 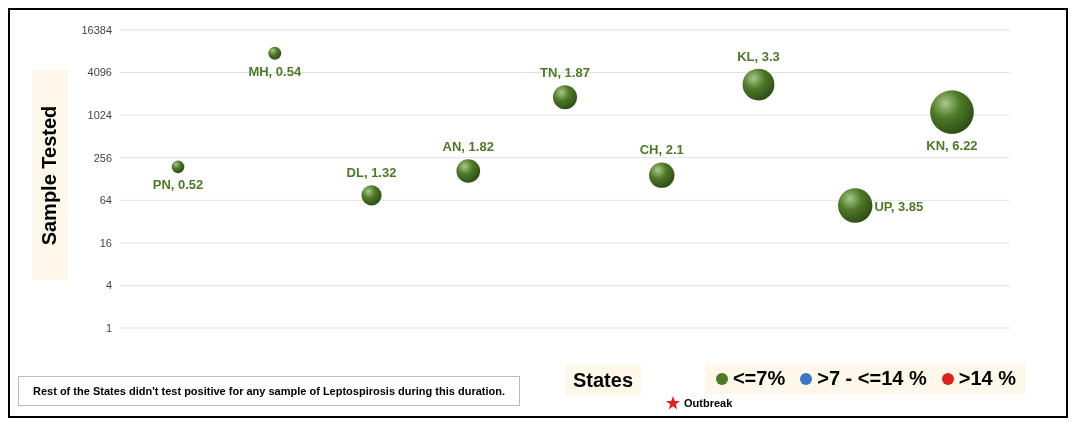 What do you see at coordinates (899, 206) in the screenshot?
I see `data-label: UP, 3.85` at bounding box center [899, 206].